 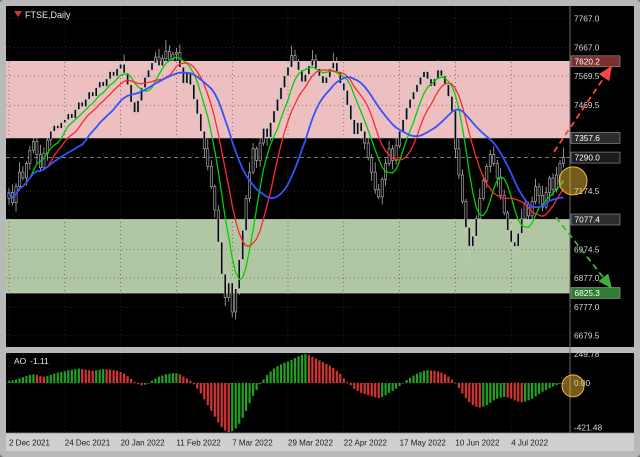 I want to click on pane-separator, so click(x=320, y=350).